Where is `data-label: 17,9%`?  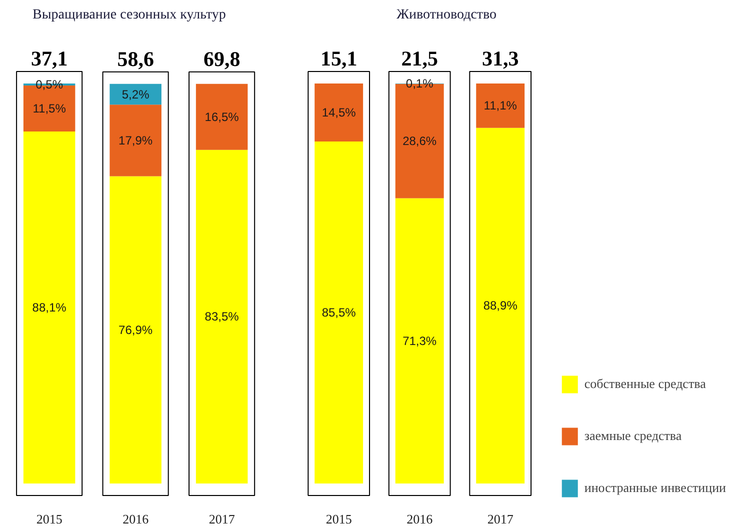 data-label: 17,9% is located at coordinates (135, 140).